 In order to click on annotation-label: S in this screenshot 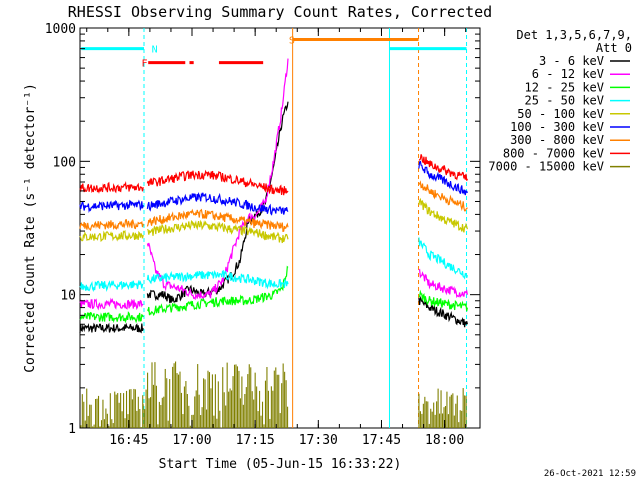, I will do `click(292, 40)`.